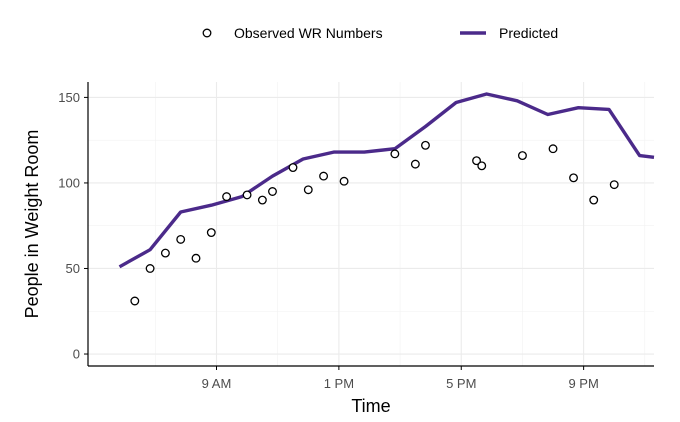  What do you see at coordinates (69, 97) in the screenshot?
I see `y-tick-label: 150` at bounding box center [69, 97].